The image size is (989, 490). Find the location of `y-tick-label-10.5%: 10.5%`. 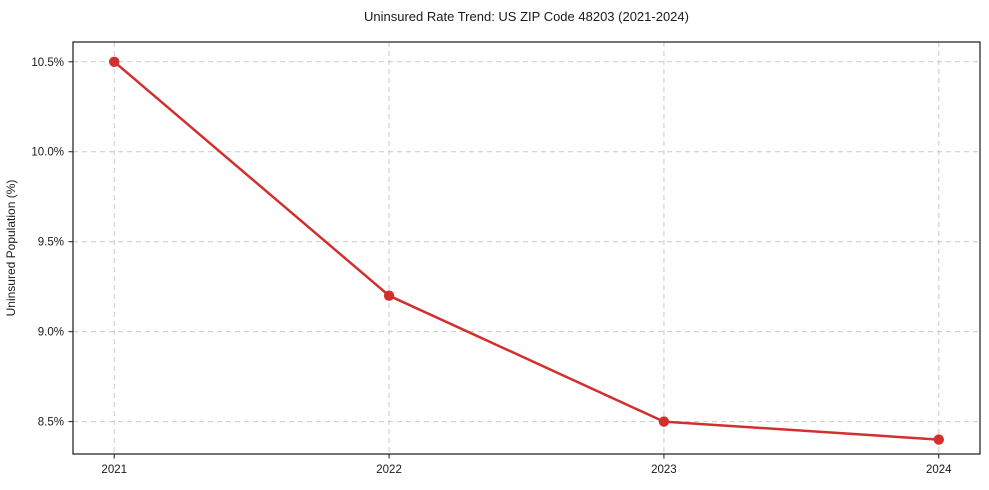

y-tick-label-10.5%: 10.5% is located at coordinates (47, 63).